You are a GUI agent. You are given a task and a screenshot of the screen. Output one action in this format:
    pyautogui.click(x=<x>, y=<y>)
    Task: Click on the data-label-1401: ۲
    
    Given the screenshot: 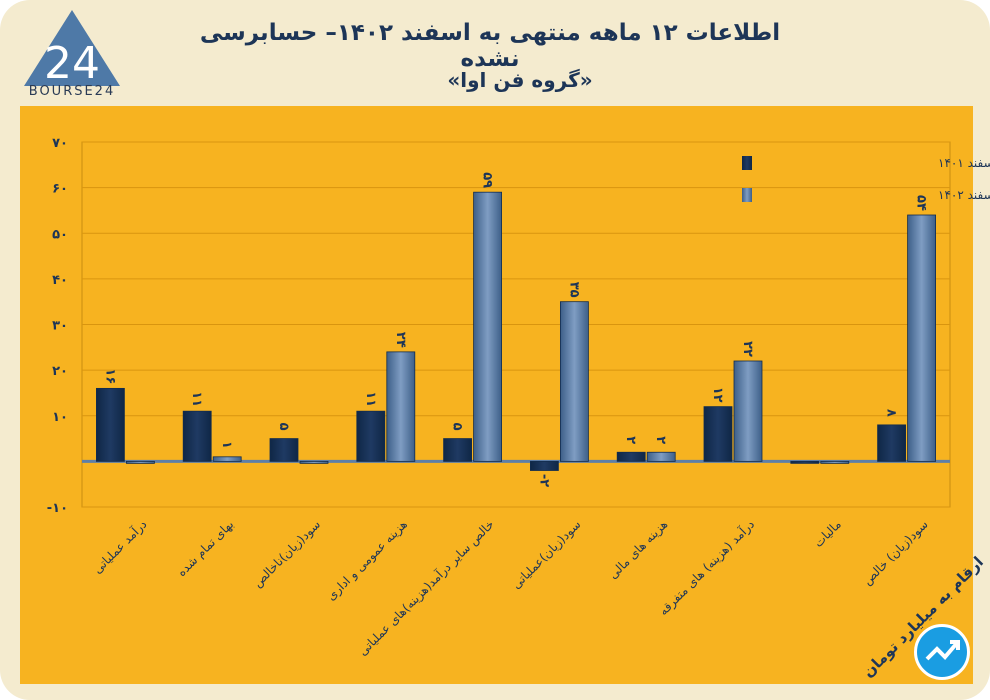 What is the action you would take?
    pyautogui.click(x=630, y=440)
    